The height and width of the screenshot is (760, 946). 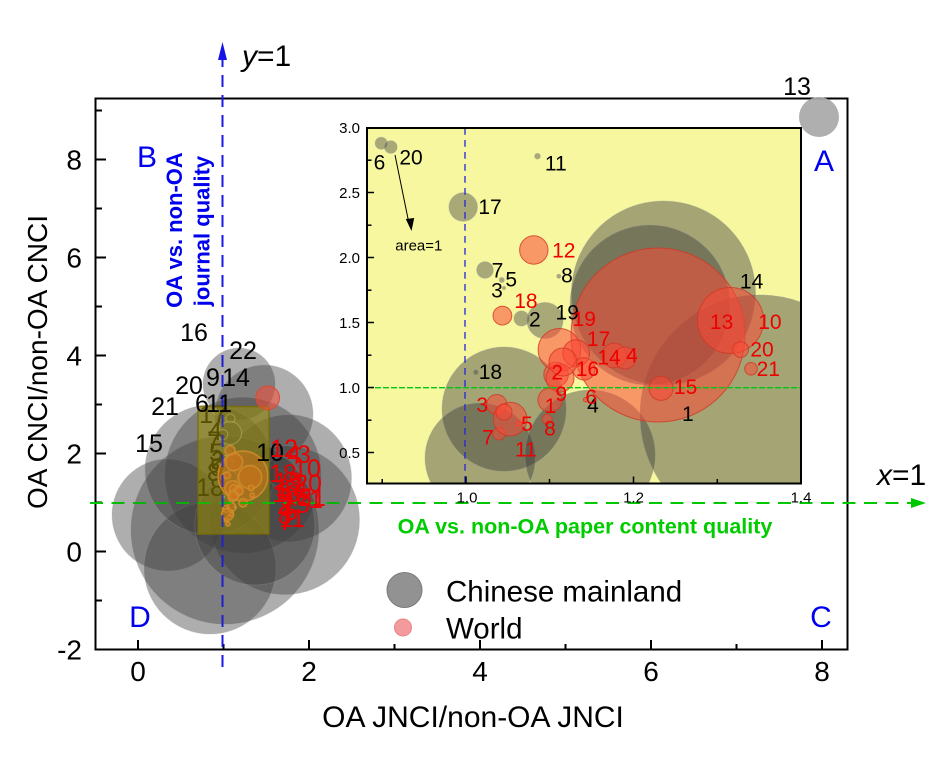 What do you see at coordinates (418, 246) in the screenshot?
I see `svg-text: area=1` at bounding box center [418, 246].